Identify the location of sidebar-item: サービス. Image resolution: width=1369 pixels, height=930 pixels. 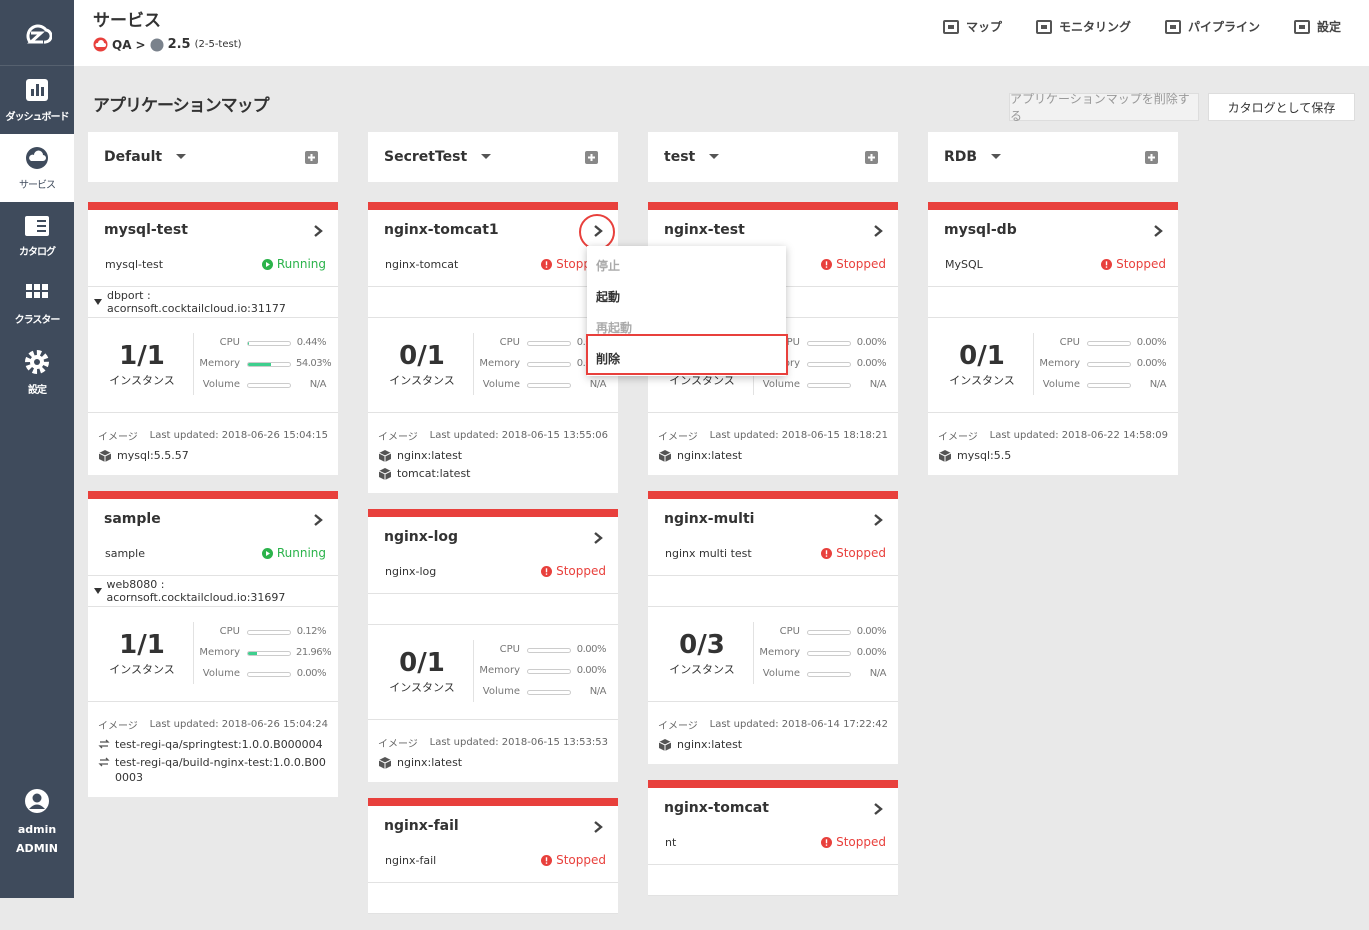
(37, 168).